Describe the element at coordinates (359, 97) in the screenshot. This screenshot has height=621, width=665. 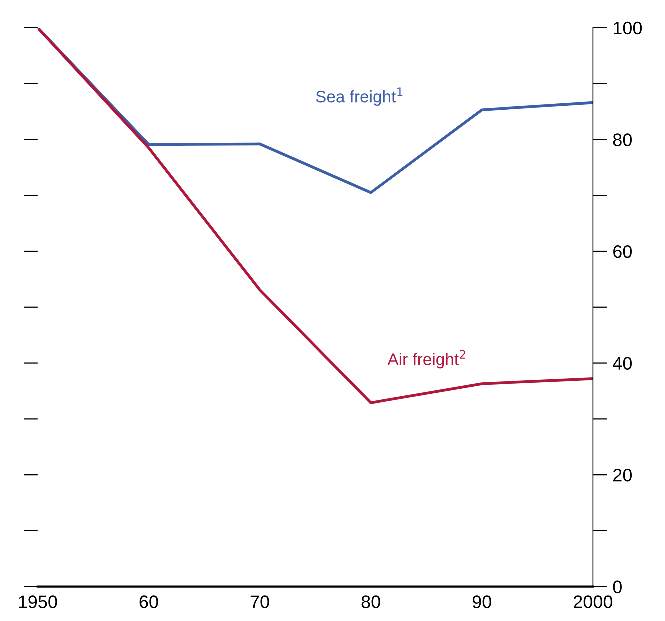
I see `text: Sea freight$^{1}$` at that location.